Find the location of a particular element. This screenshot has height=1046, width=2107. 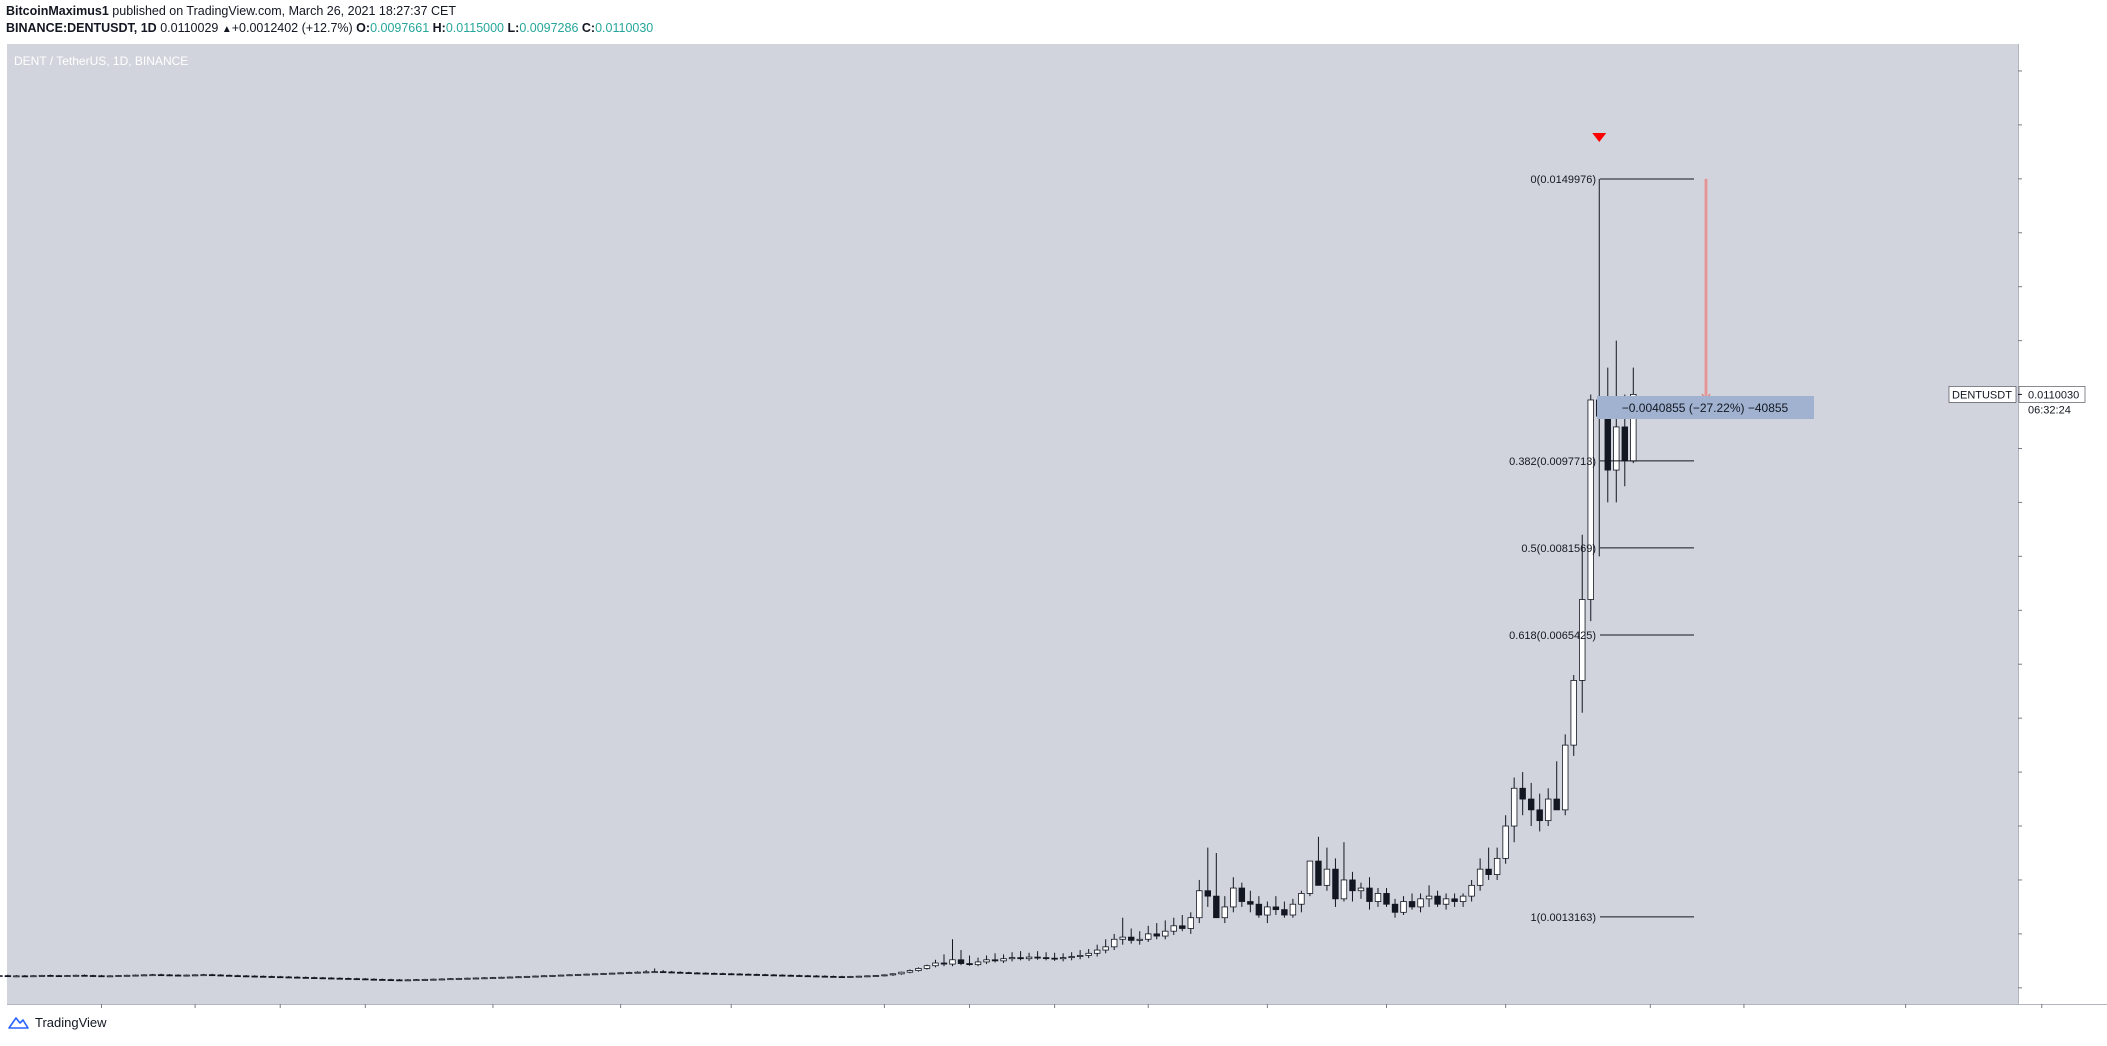

x-tick-label: Dec is located at coordinates (621, 1021).